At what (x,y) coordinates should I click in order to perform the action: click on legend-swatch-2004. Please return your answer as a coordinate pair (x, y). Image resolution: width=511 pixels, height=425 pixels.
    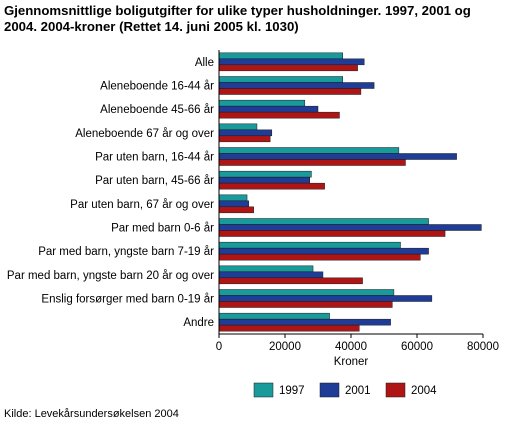
    Looking at the image, I should click on (395, 390).